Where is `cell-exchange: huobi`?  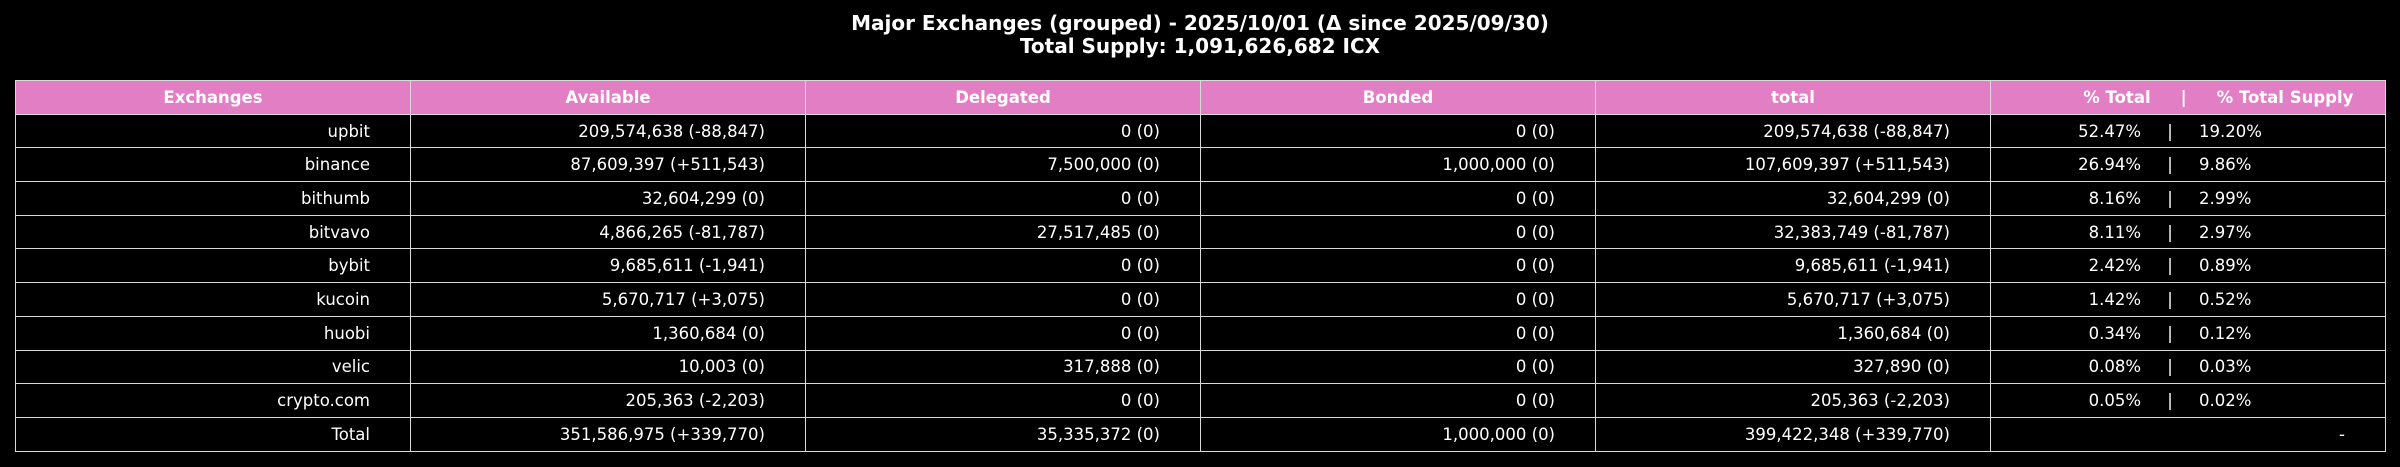
cell-exchange: huobi is located at coordinates (213, 333).